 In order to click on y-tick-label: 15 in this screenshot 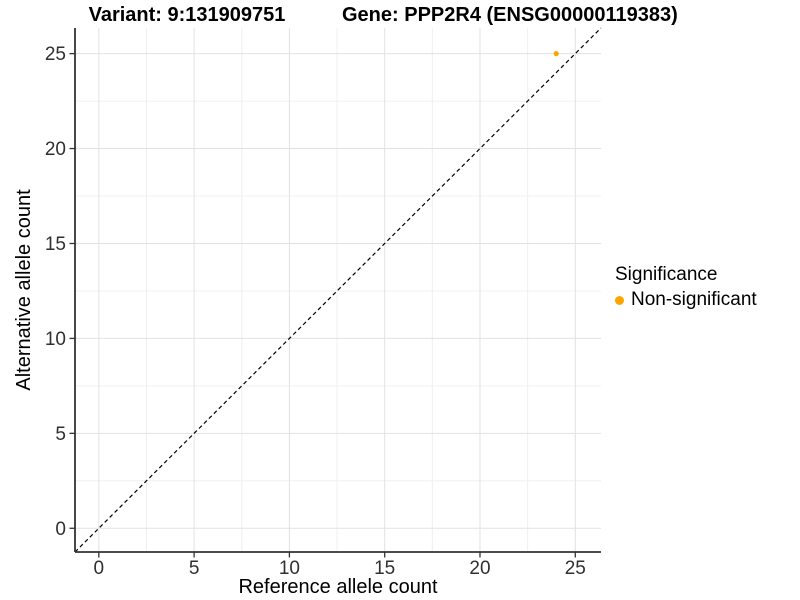, I will do `click(55, 244)`.